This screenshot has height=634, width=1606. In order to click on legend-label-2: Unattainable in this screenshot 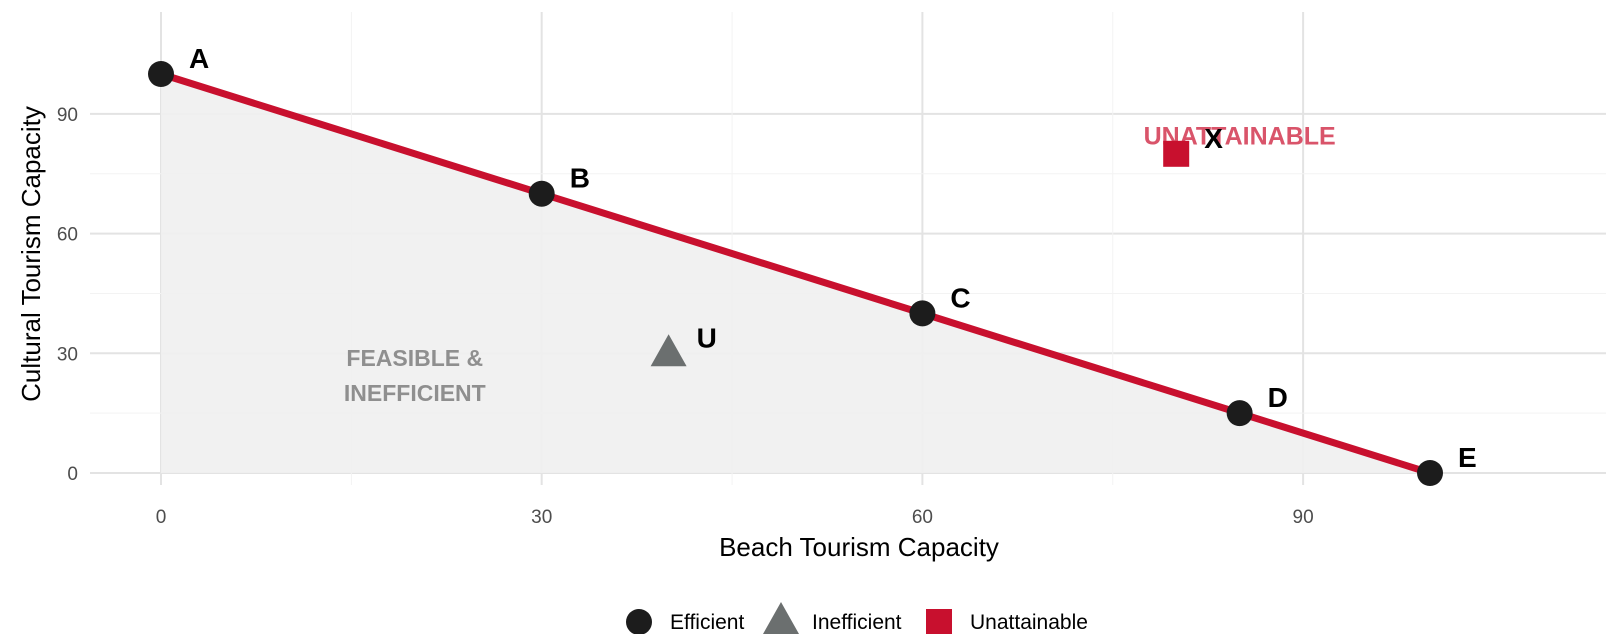, I will do `click(1029, 622)`.